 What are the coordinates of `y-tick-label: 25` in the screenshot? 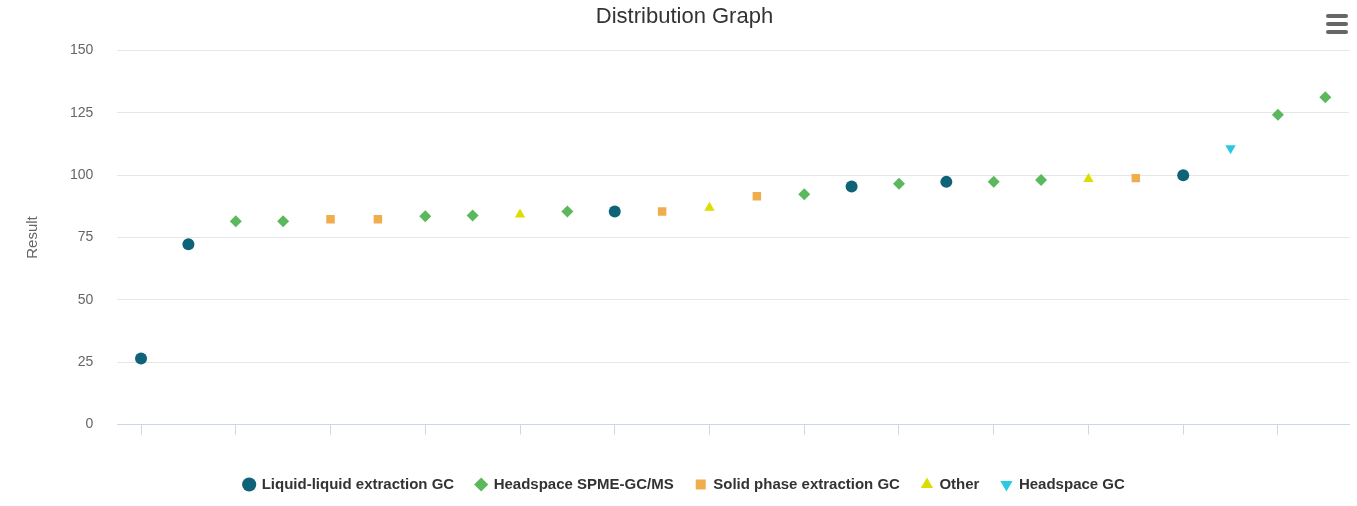 It's located at (85, 361).